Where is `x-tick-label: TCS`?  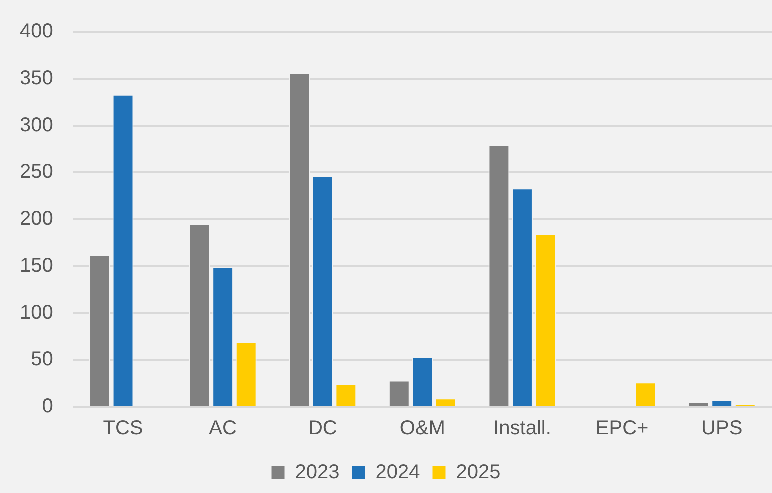
x-tick-label: TCS is located at coordinates (123, 429).